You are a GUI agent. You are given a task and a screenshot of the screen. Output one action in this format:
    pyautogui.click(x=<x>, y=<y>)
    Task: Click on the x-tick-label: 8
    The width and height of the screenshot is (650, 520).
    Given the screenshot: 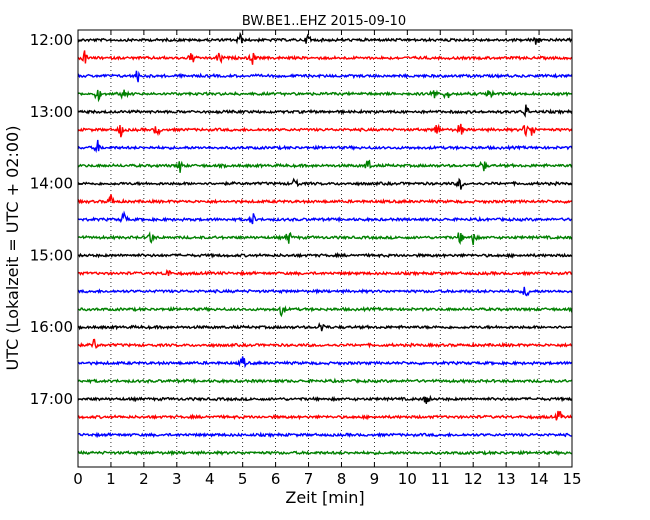 What is the action you would take?
    pyautogui.click(x=342, y=479)
    